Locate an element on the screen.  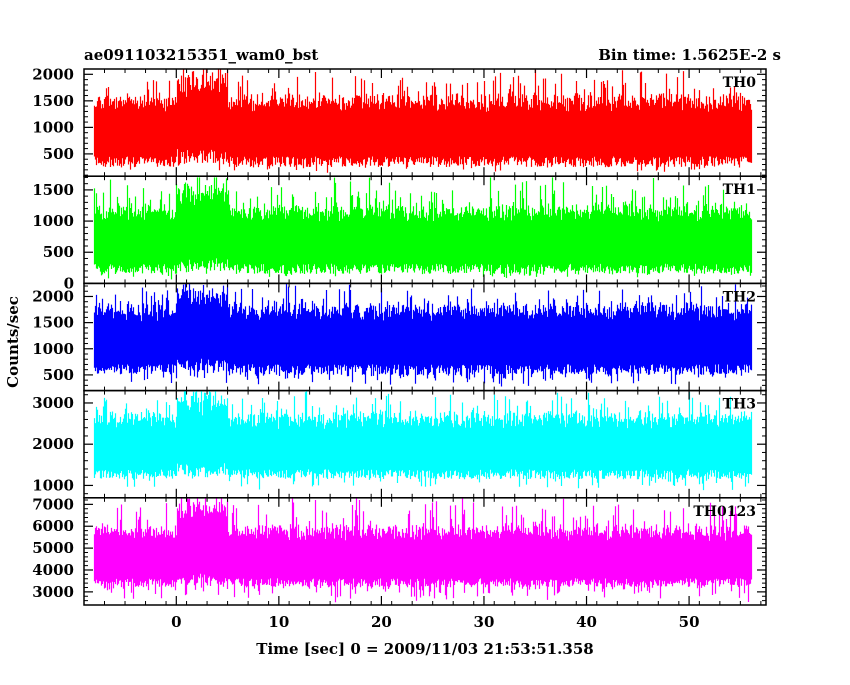
panel-th3: 1000 2000 3000 TH3 is located at coordinates (399, 444).